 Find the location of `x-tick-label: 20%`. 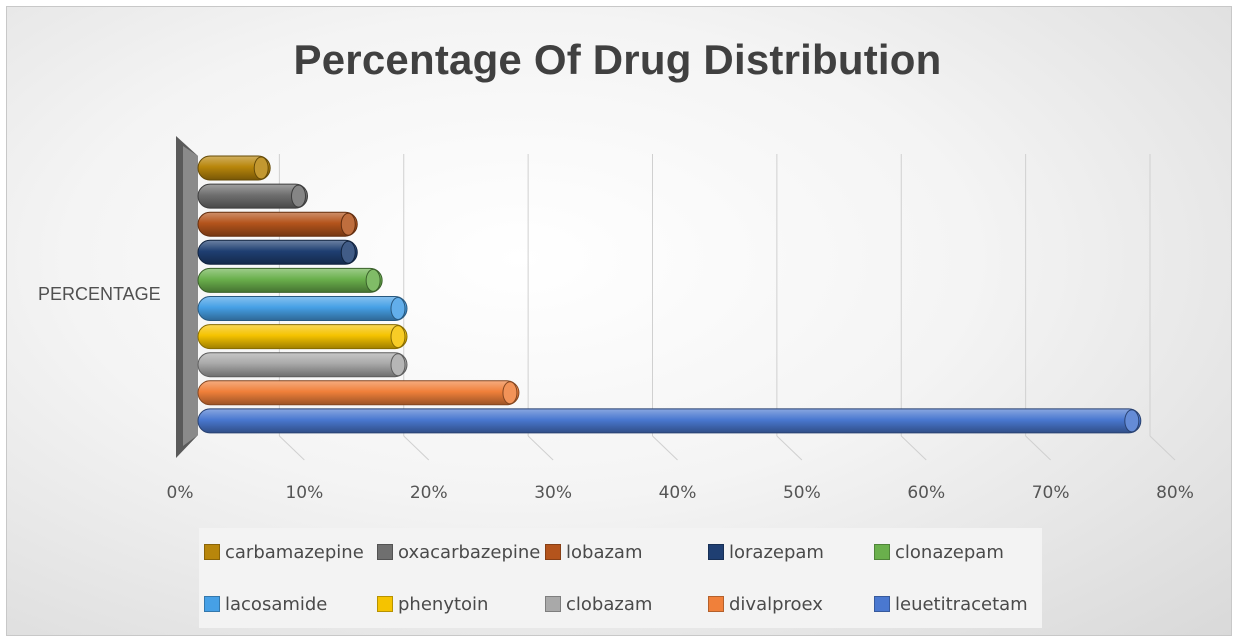

x-tick-label: 20% is located at coordinates (429, 493).